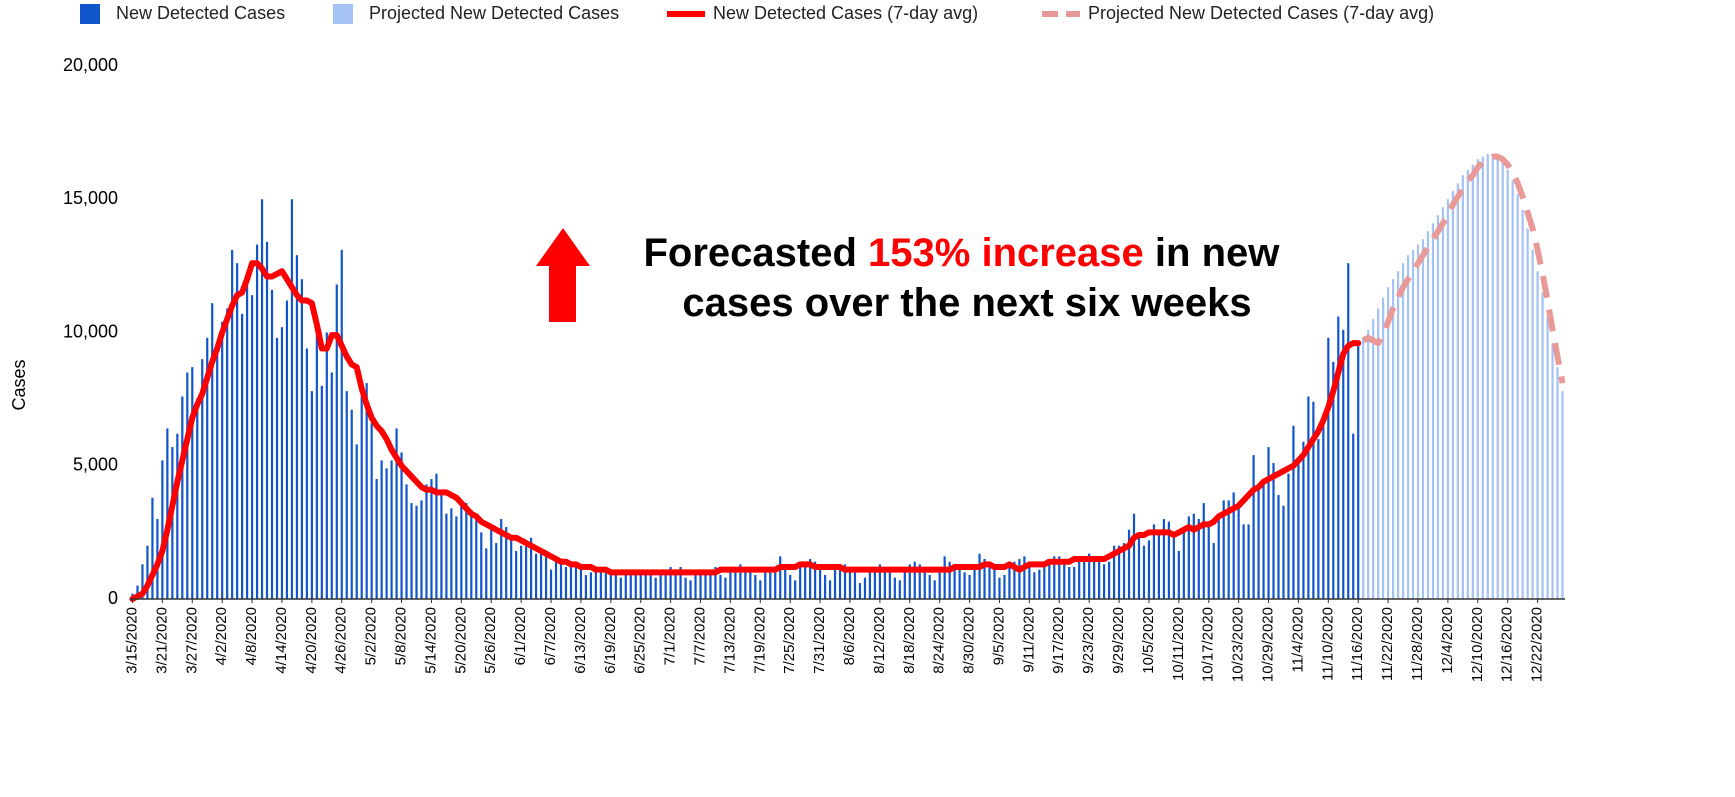  I want to click on x-tick-label: 11/16/2020, so click(1357, 644).